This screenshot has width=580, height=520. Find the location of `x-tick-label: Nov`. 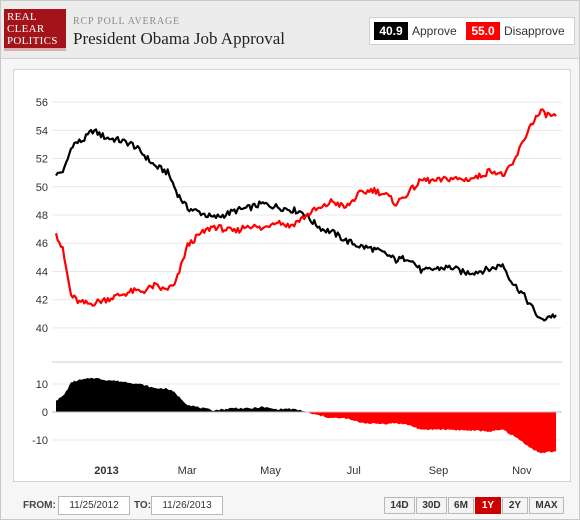

x-tick-label: Nov is located at coordinates (522, 471).